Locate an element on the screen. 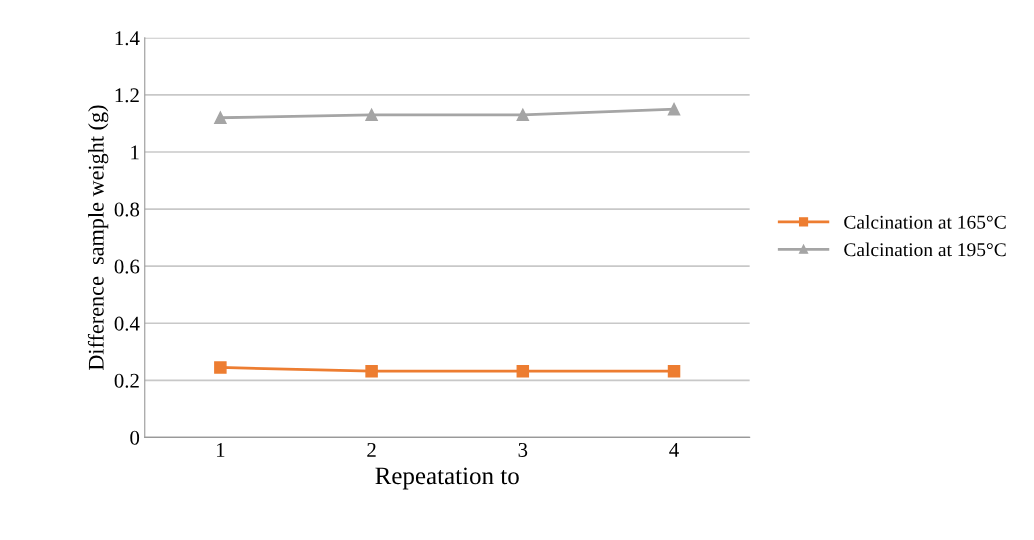 The height and width of the screenshot is (540, 1034). x-tick-label: 2 is located at coordinates (371, 449).